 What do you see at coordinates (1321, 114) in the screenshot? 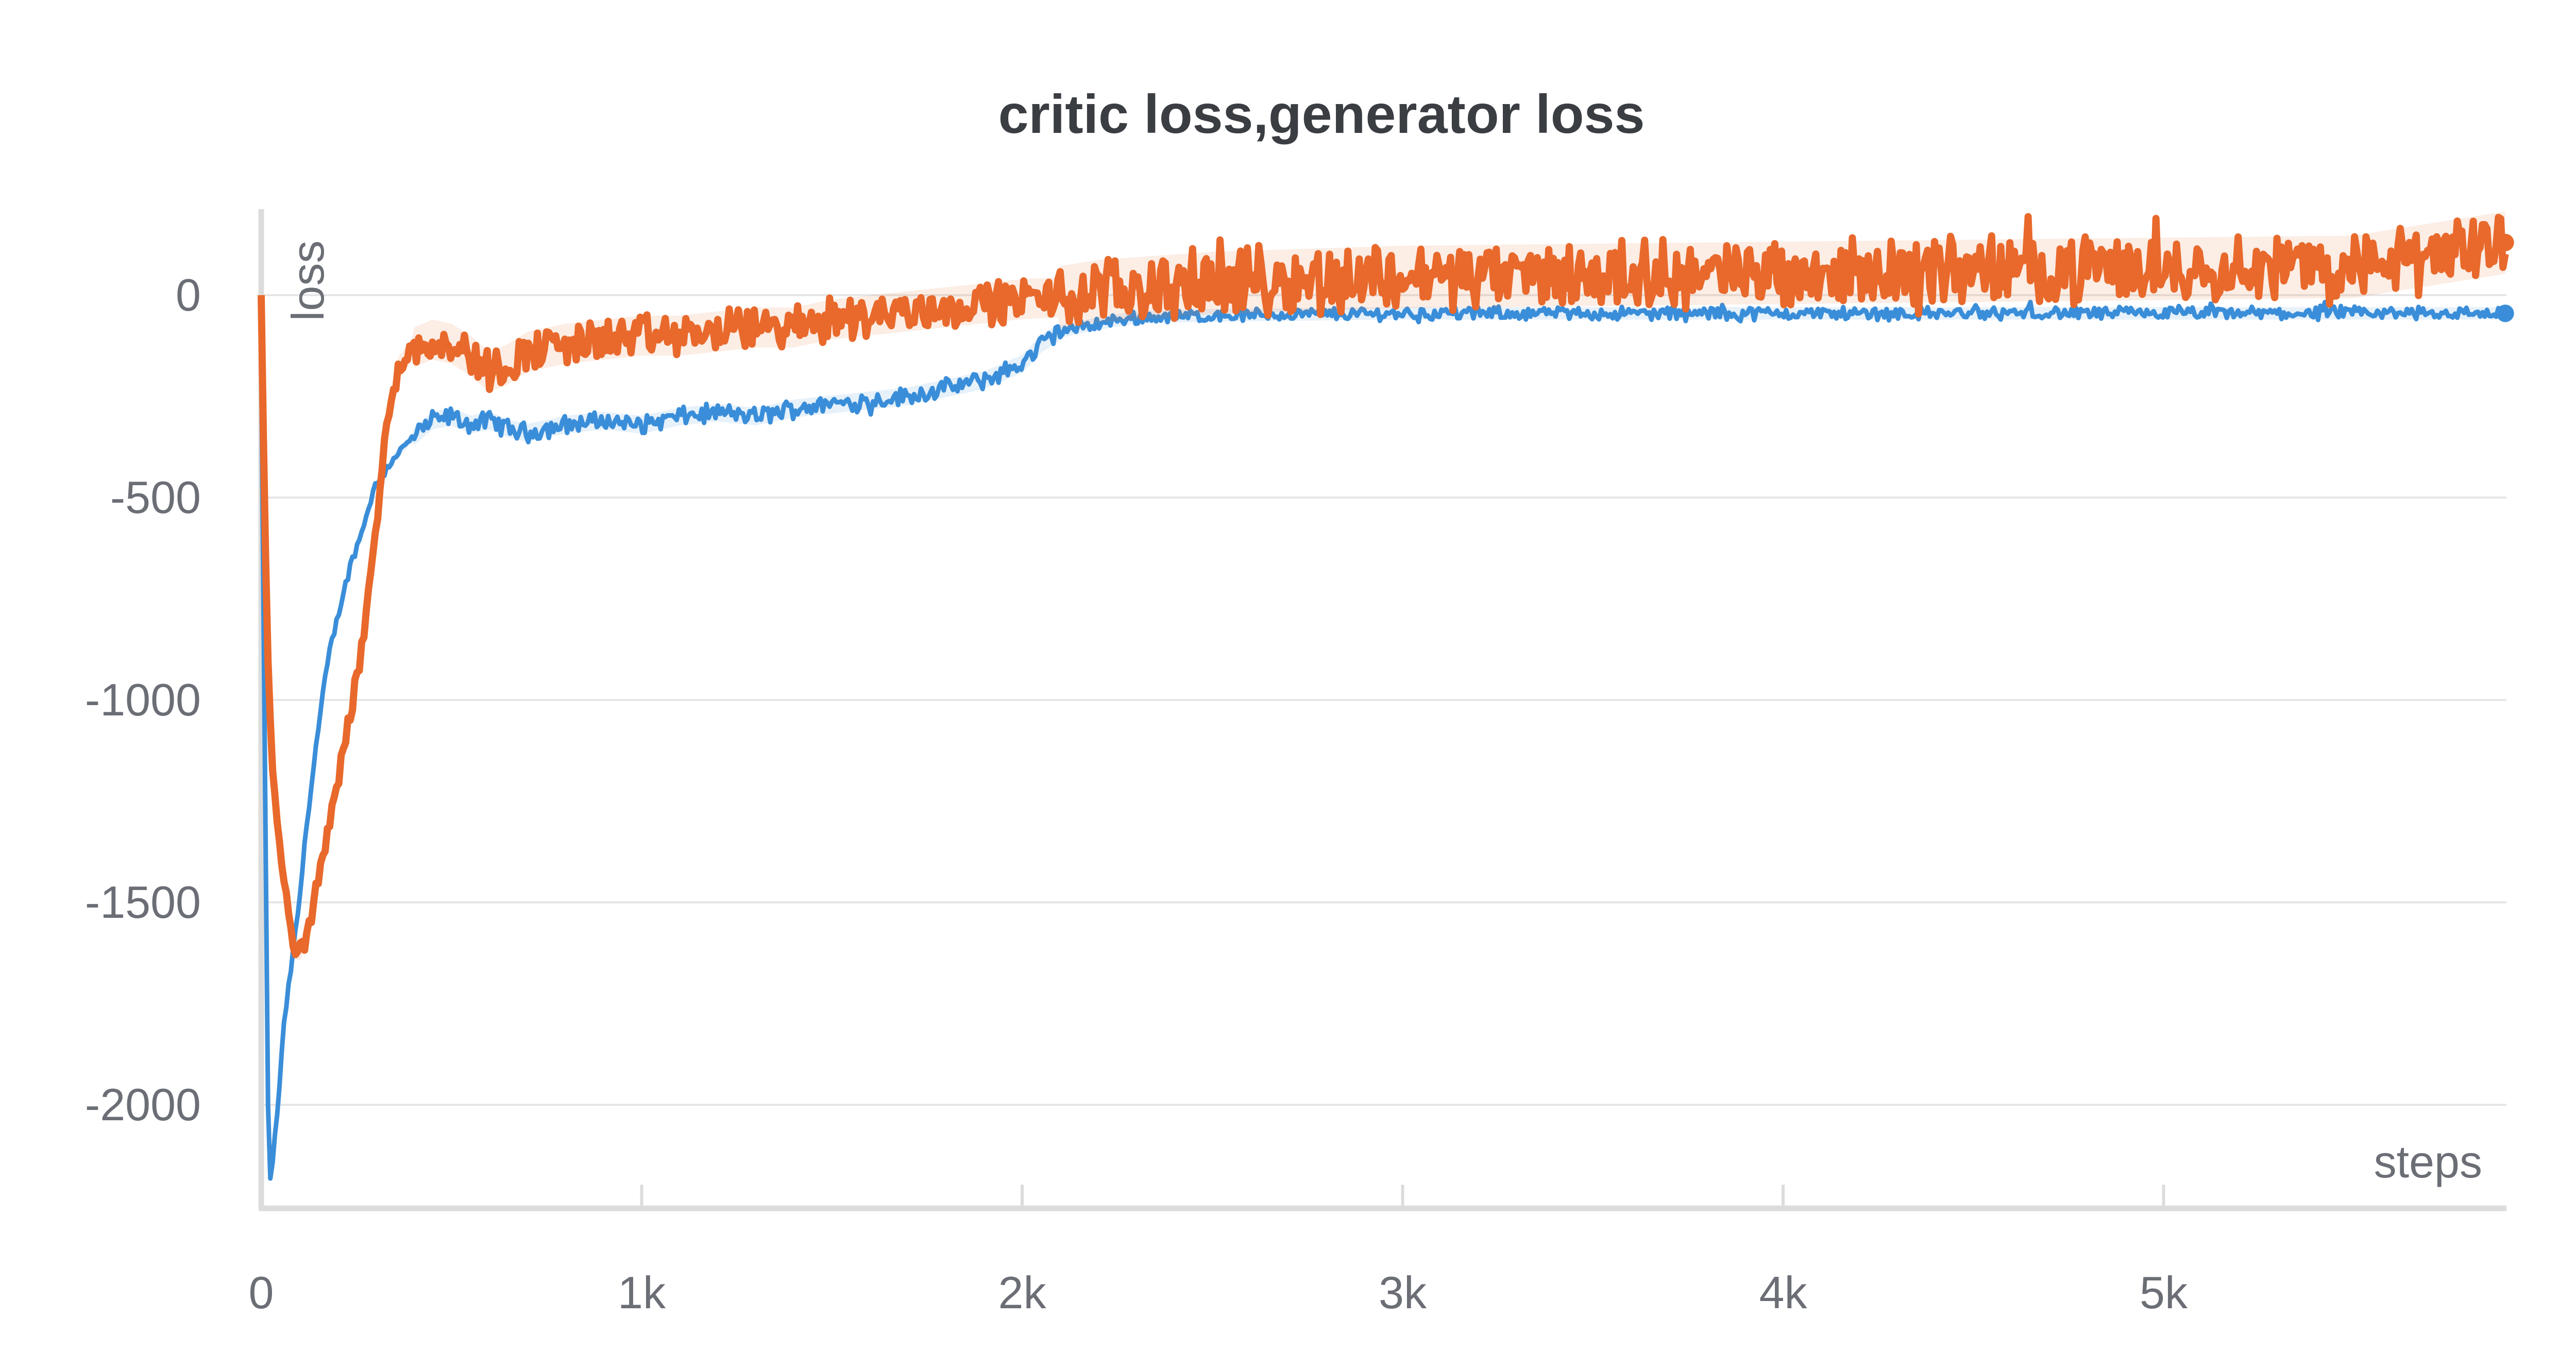
I see `chart-title: critic loss,generator loss` at bounding box center [1321, 114].